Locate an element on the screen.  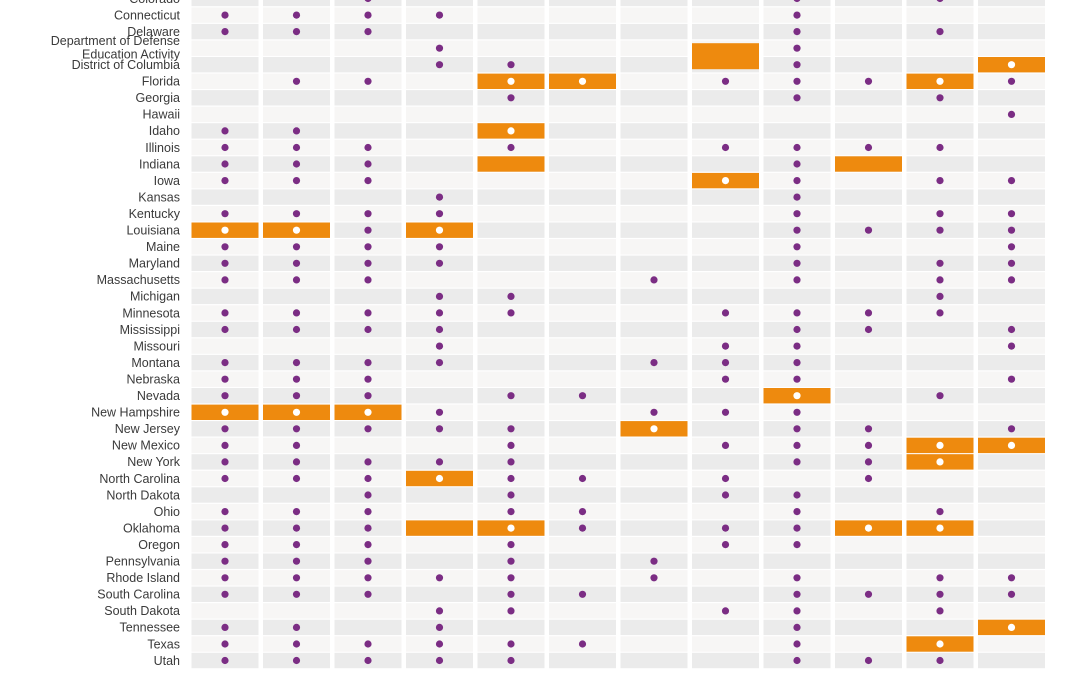
row-label-new-jersey: New Jersey is located at coordinates (148, 429).